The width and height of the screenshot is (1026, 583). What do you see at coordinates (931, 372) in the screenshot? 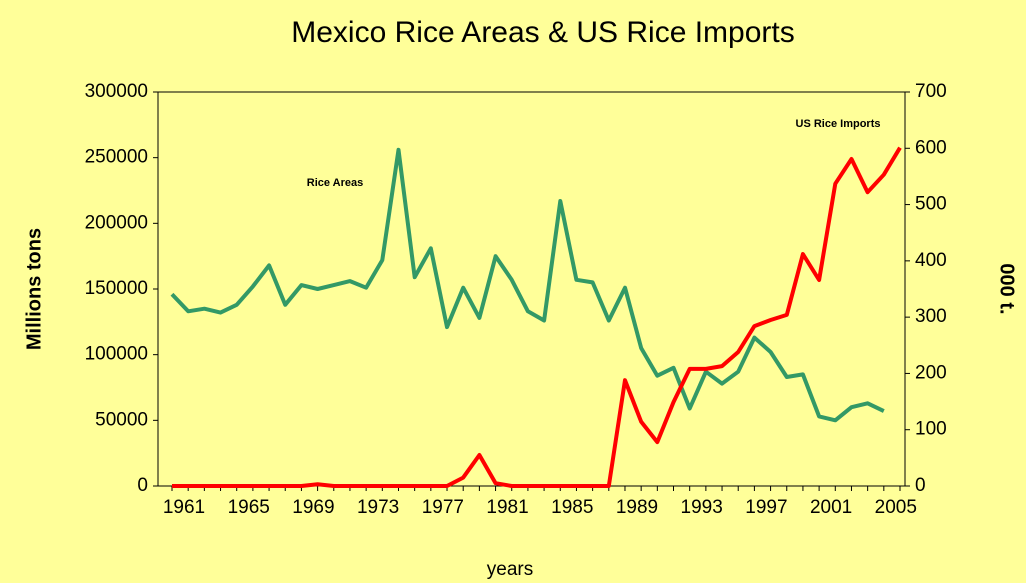
I see `y2-tick-label: 200` at bounding box center [931, 372].